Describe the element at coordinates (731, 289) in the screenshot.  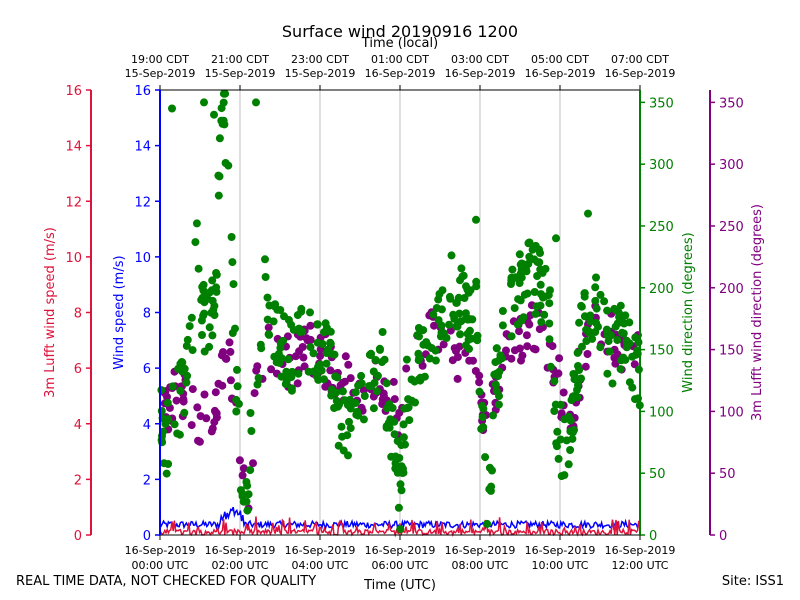
I see `lufft-direction-axis-tick-label: 200` at that location.